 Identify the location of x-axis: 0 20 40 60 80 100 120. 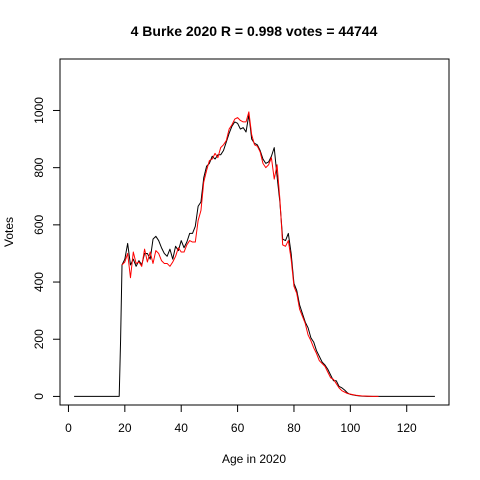
(241, 419).